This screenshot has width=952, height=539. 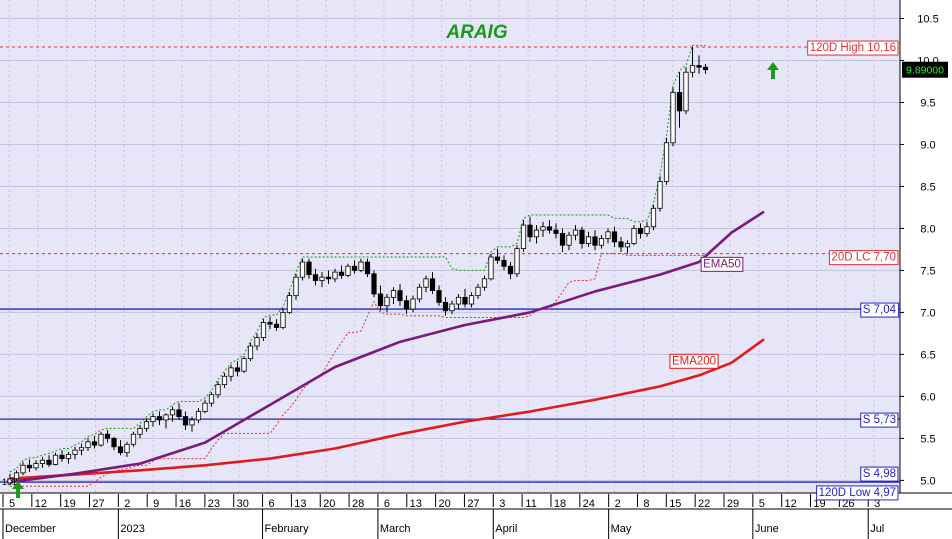 What do you see at coordinates (927, 313) in the screenshot?
I see `y-tick-label: 7.0` at bounding box center [927, 313].